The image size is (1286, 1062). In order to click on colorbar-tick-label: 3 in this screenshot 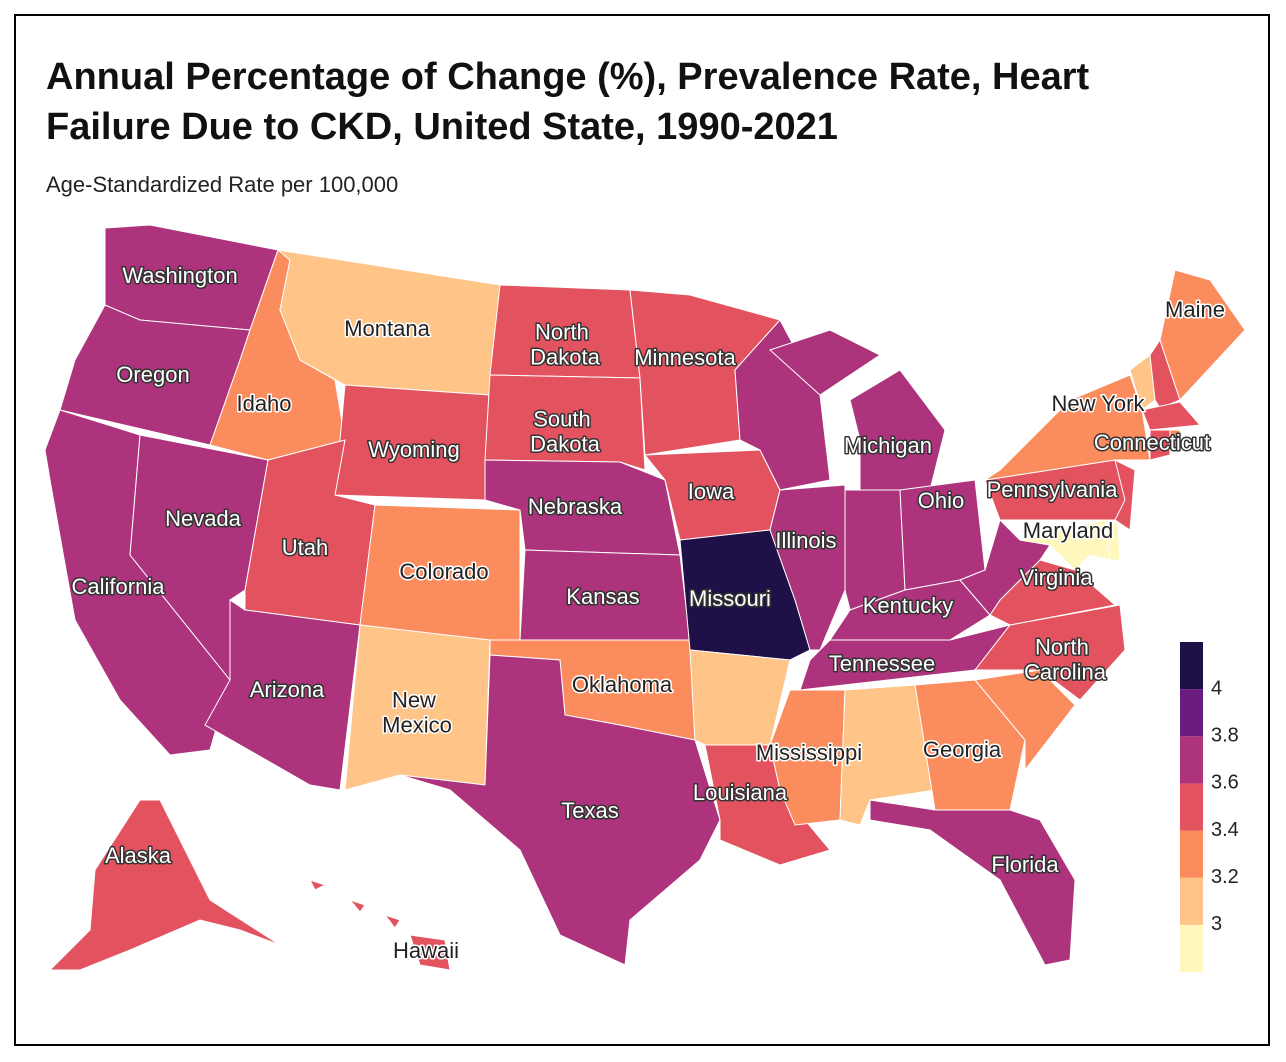, I will do `click(1216, 924)`.